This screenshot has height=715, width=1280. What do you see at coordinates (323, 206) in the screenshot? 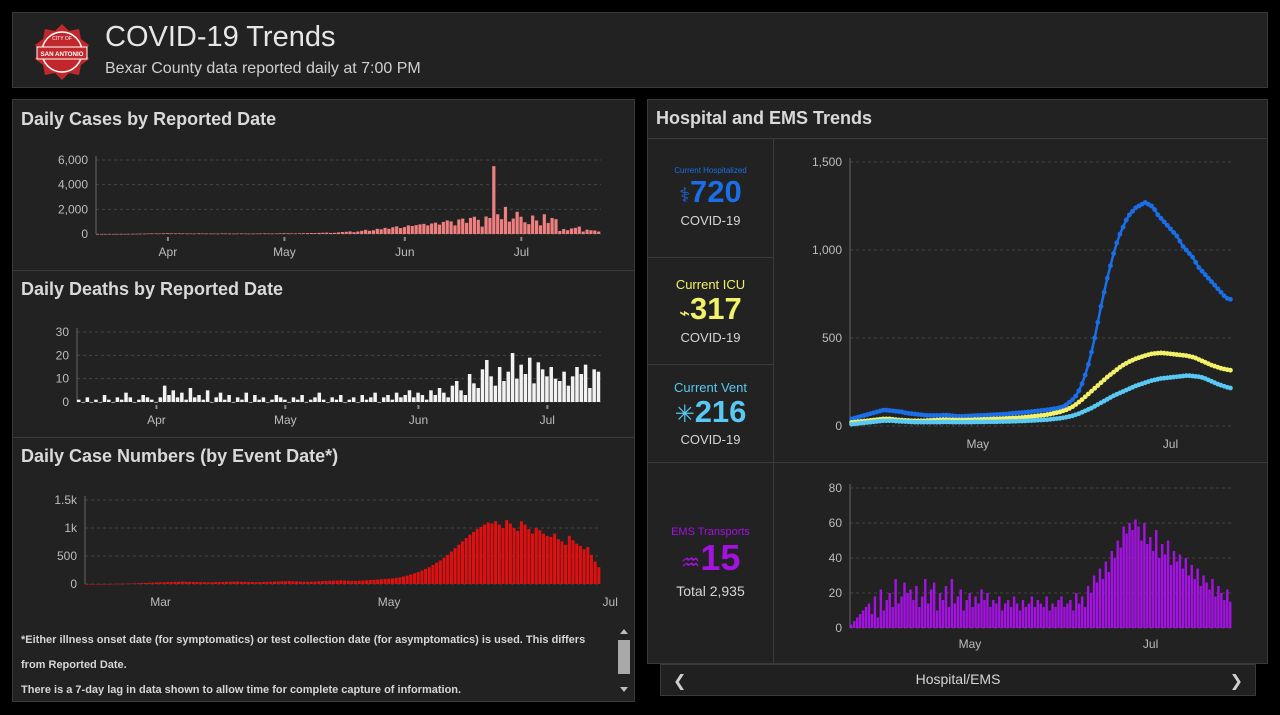
I see `daily-cases-chart: 6,000 4,000 2,000 0 Apr May Jun Jul` at bounding box center [323, 206].